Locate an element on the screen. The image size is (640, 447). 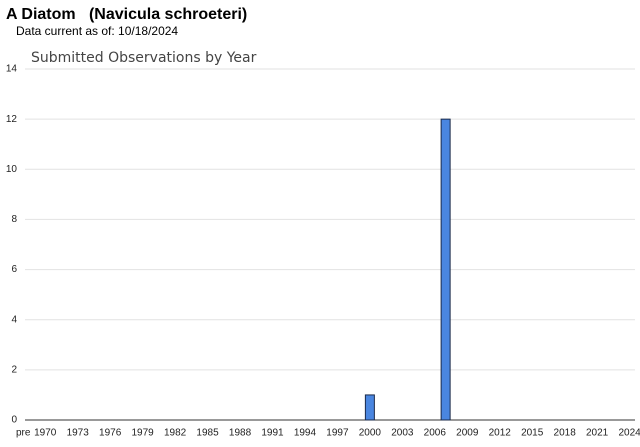
x-tick-label: 2024 is located at coordinates (629, 433).